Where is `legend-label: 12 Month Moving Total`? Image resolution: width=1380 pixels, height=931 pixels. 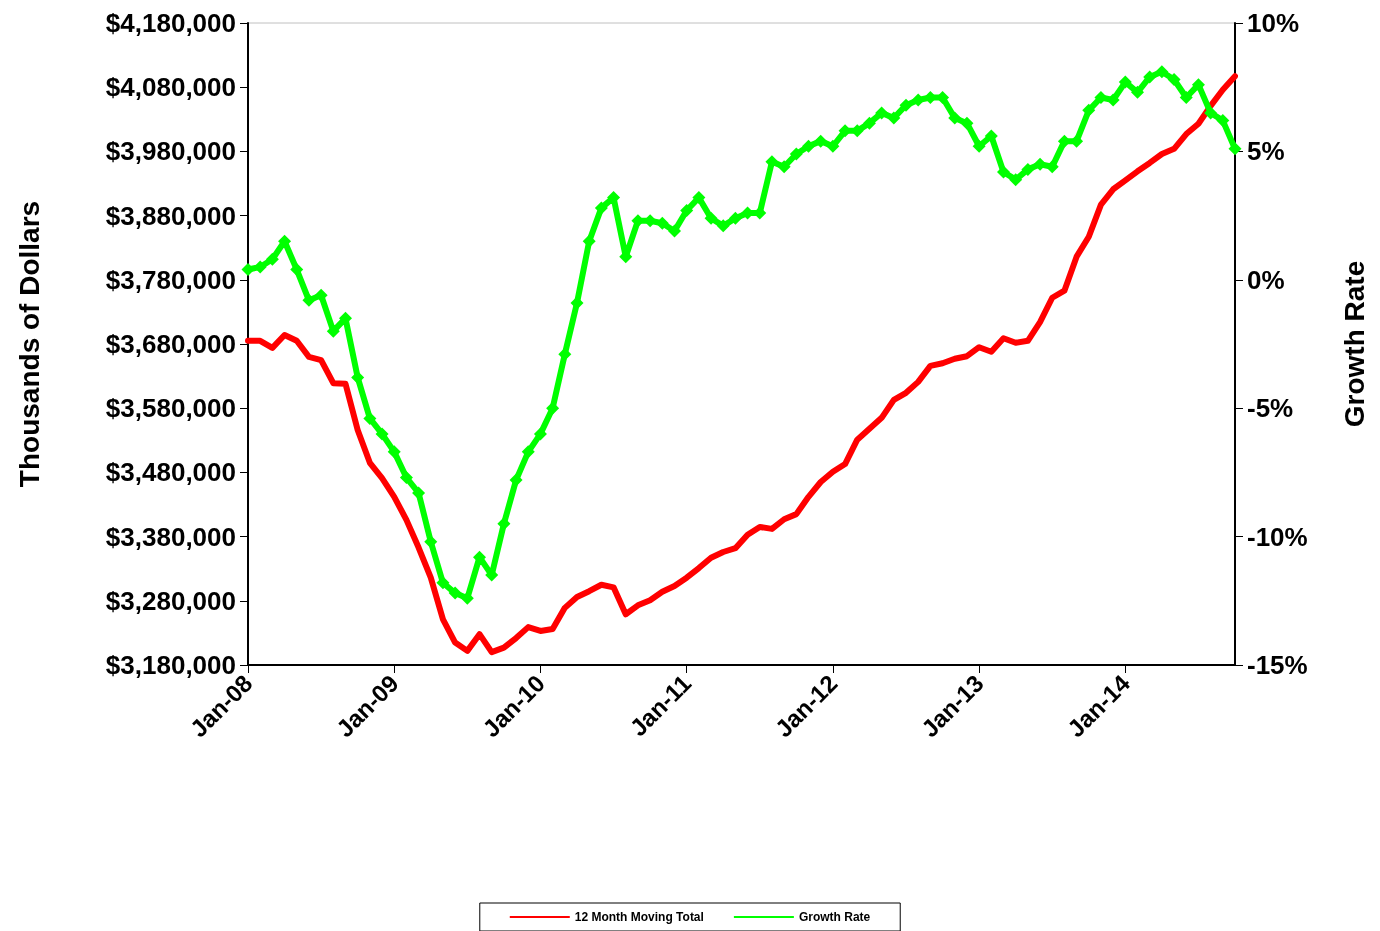
legend-label: 12 Month Moving Total is located at coordinates (639, 917).